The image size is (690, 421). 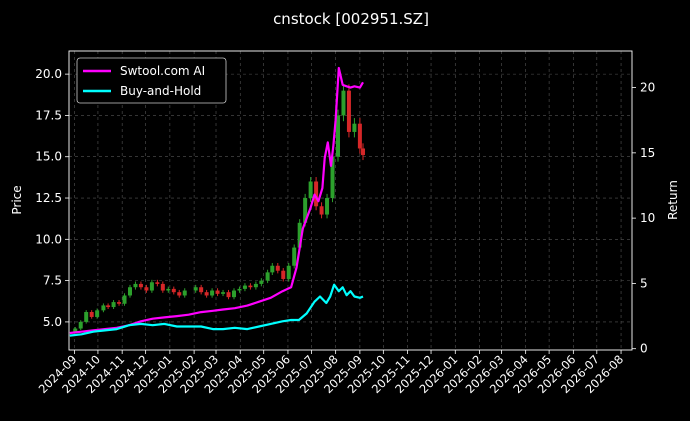 I want to click on right-tick-label-0: 0, so click(x=644, y=349).